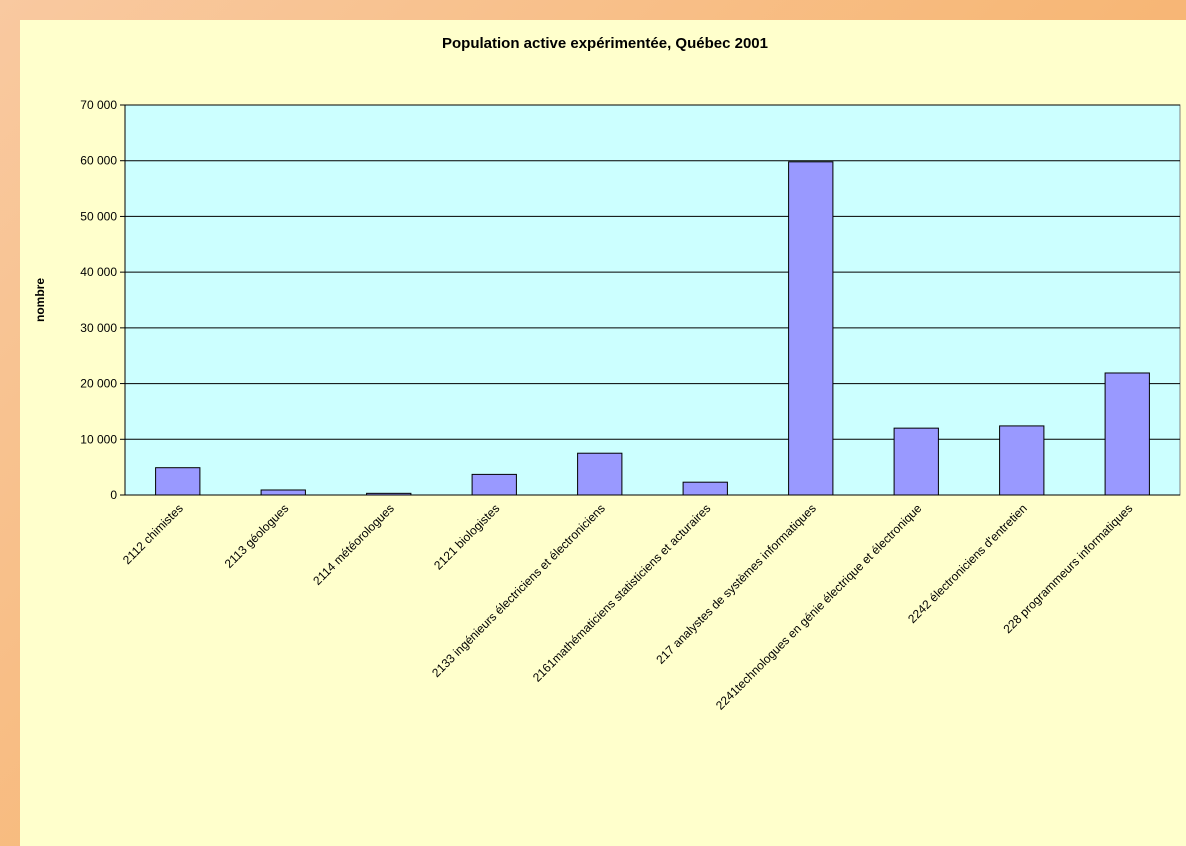 The width and height of the screenshot is (1186, 846). What do you see at coordinates (98, 439) in the screenshot?
I see `y-tick-label: 10 000` at bounding box center [98, 439].